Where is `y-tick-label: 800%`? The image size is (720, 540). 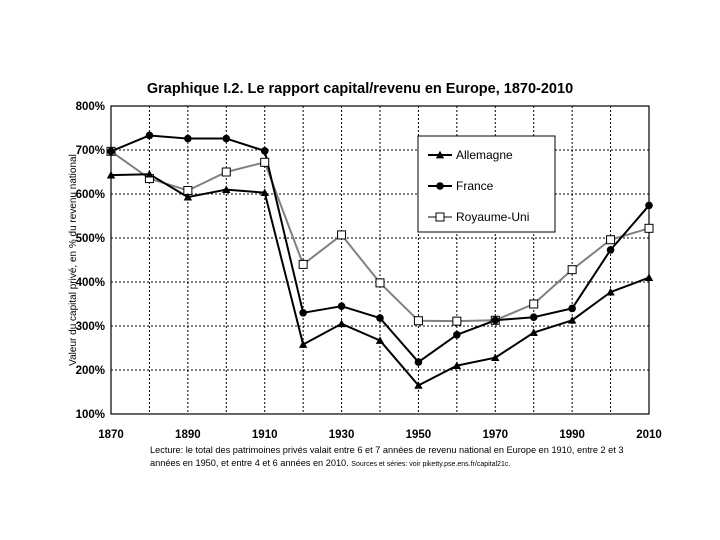
y-tick-label: 800% is located at coordinates (90, 107).